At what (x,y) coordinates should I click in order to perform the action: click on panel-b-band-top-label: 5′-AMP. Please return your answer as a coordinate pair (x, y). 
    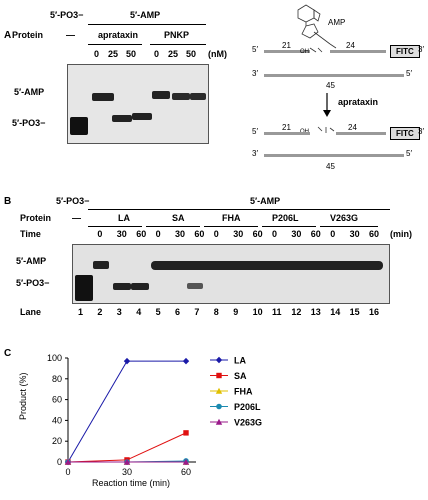
    Looking at the image, I should click on (31, 261).